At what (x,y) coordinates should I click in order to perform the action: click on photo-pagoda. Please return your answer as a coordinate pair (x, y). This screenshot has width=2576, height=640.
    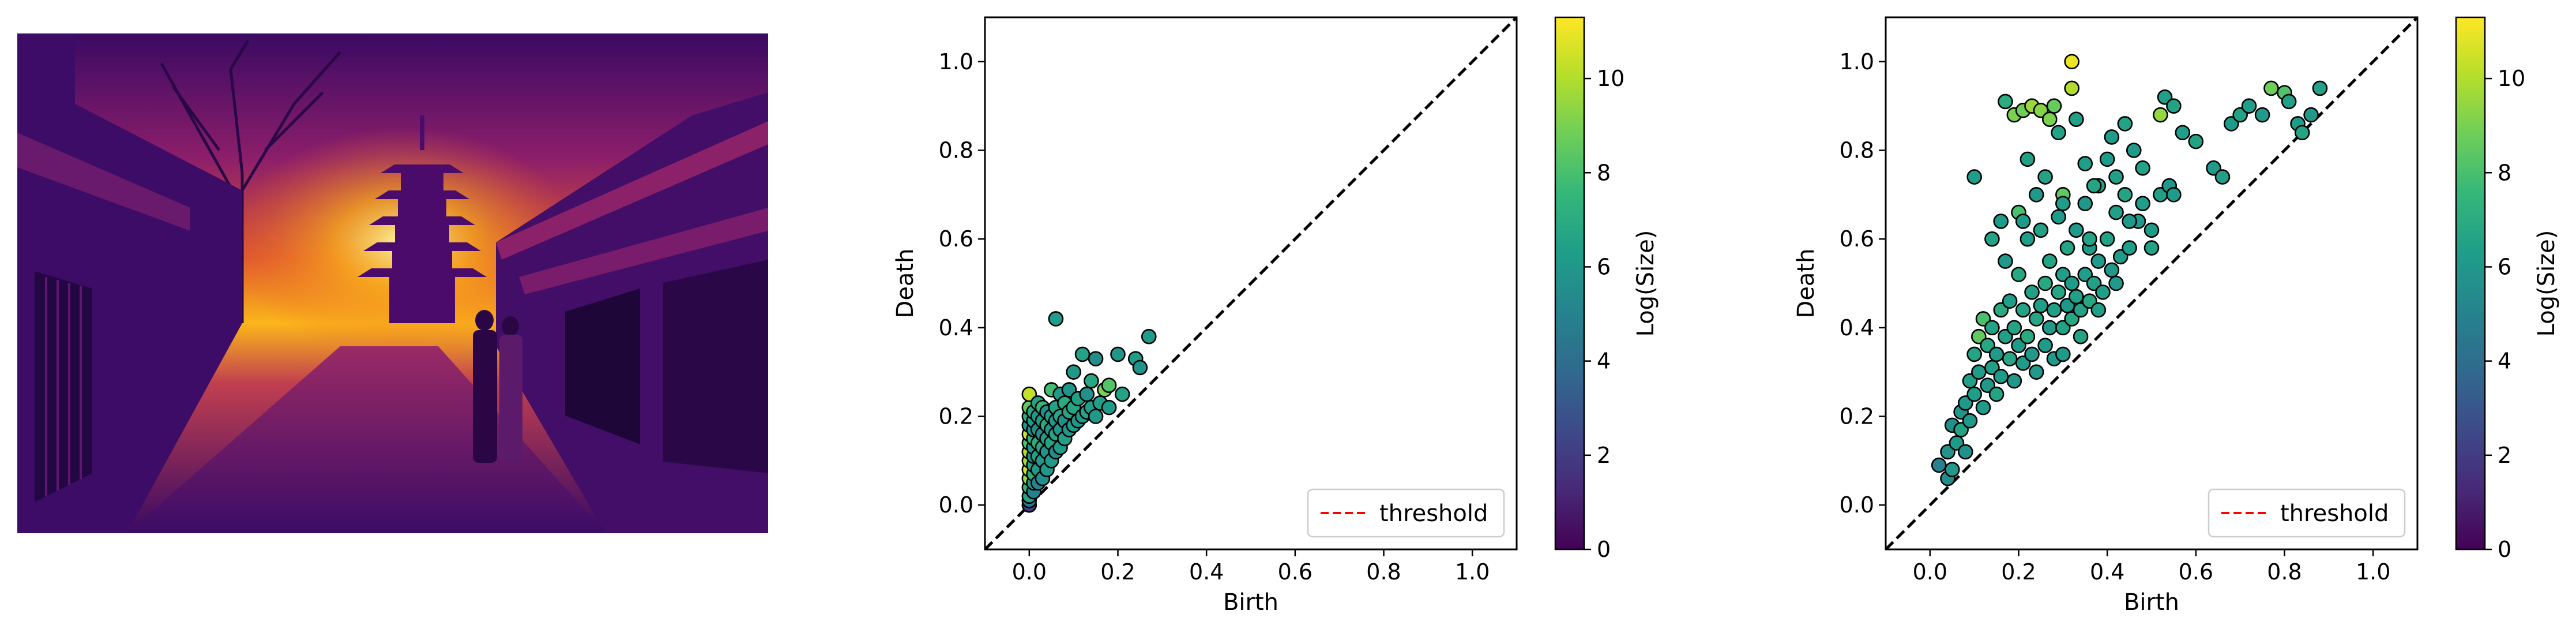
    Looking at the image, I should click on (422, 219).